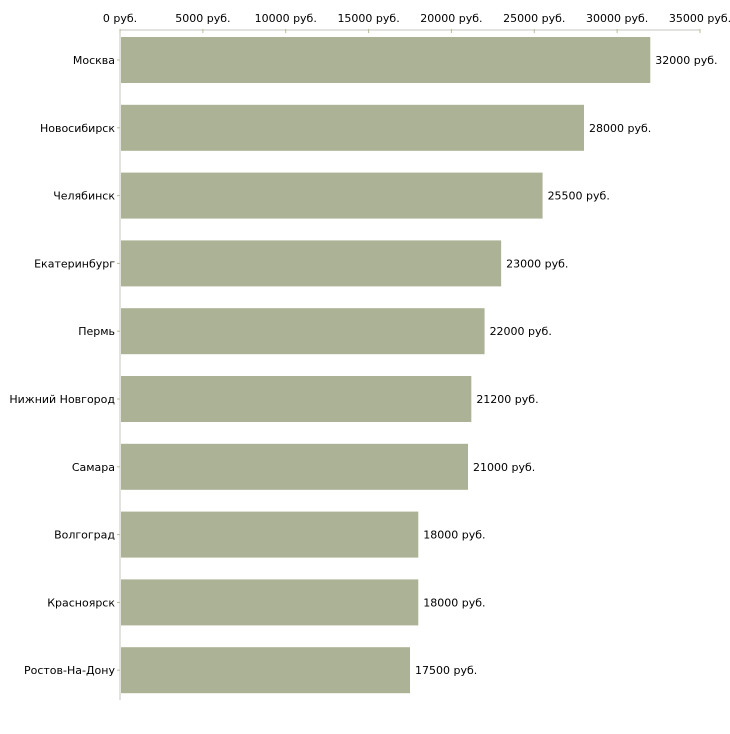 This screenshot has height=734, width=730. I want to click on category-label: Волгоград, so click(84, 535).